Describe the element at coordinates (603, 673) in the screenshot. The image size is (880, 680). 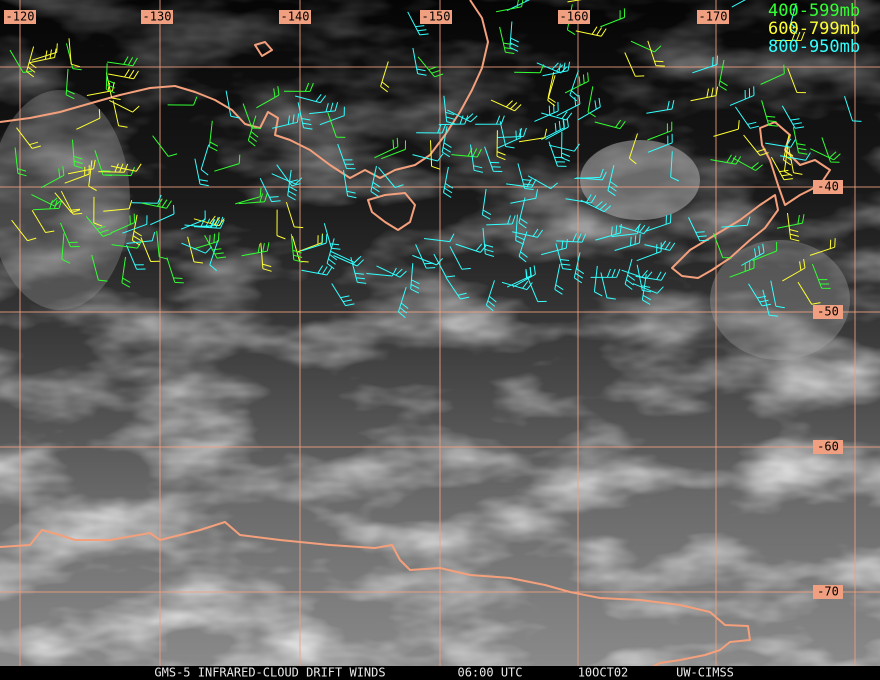
I see `footer-text: 10OCT02` at that location.